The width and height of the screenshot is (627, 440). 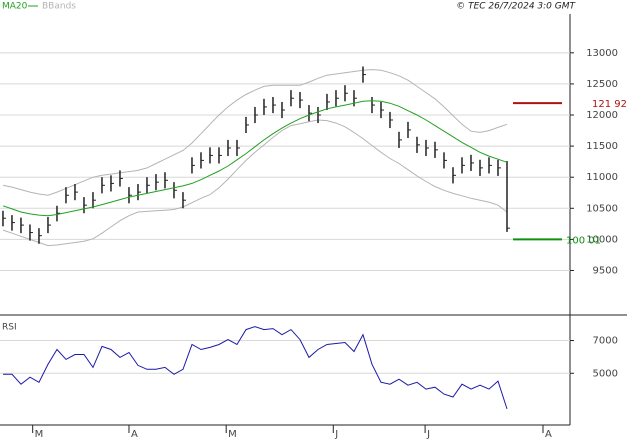 I want to click on rsi-title: RSI, so click(x=9, y=328).